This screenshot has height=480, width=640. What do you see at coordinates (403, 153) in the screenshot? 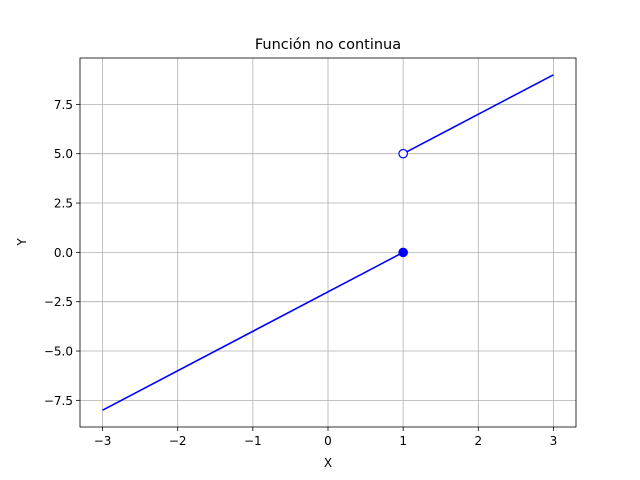
I see `open-point-marker` at bounding box center [403, 153].